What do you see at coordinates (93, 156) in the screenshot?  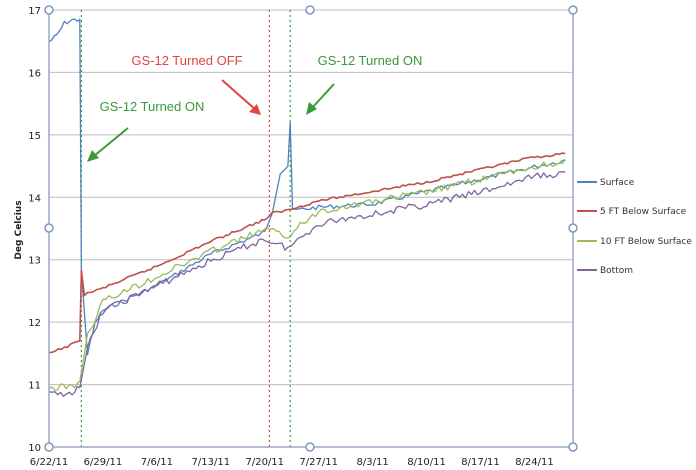 I see `annotation-on-1-arrowhead` at bounding box center [93, 156].